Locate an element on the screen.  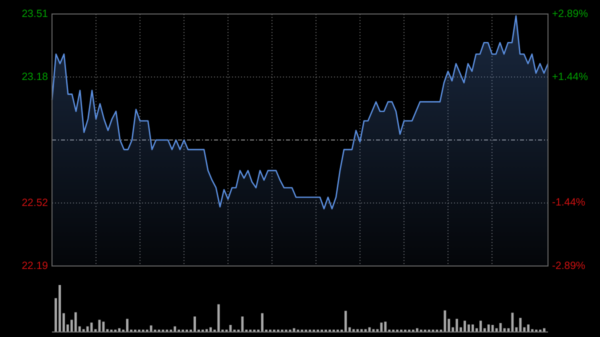
y2-tick-label: -1.44% is located at coordinates (569, 202).